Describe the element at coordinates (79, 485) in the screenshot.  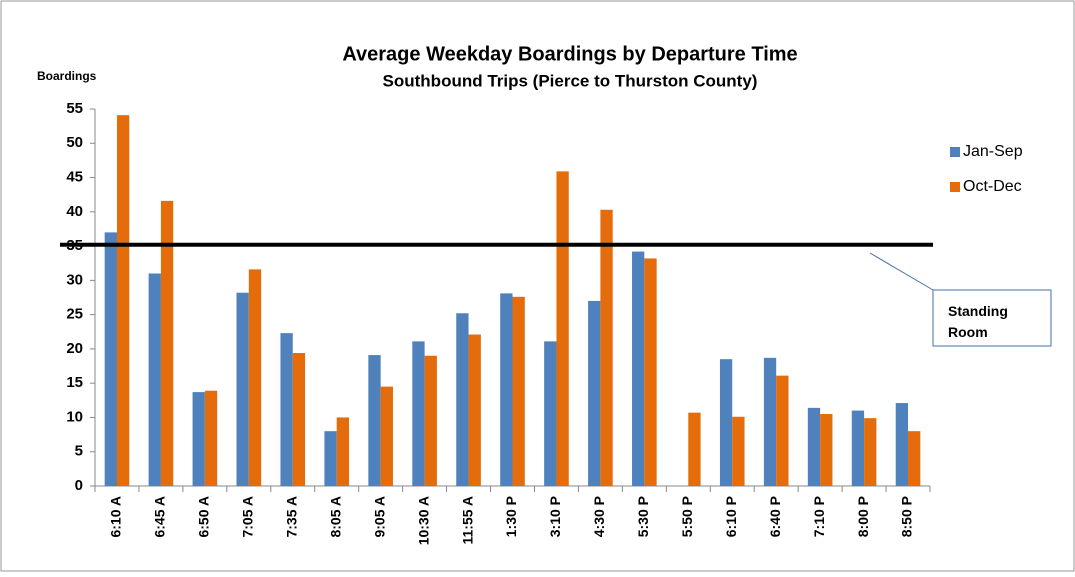
I see `y-tick-label: 0` at that location.